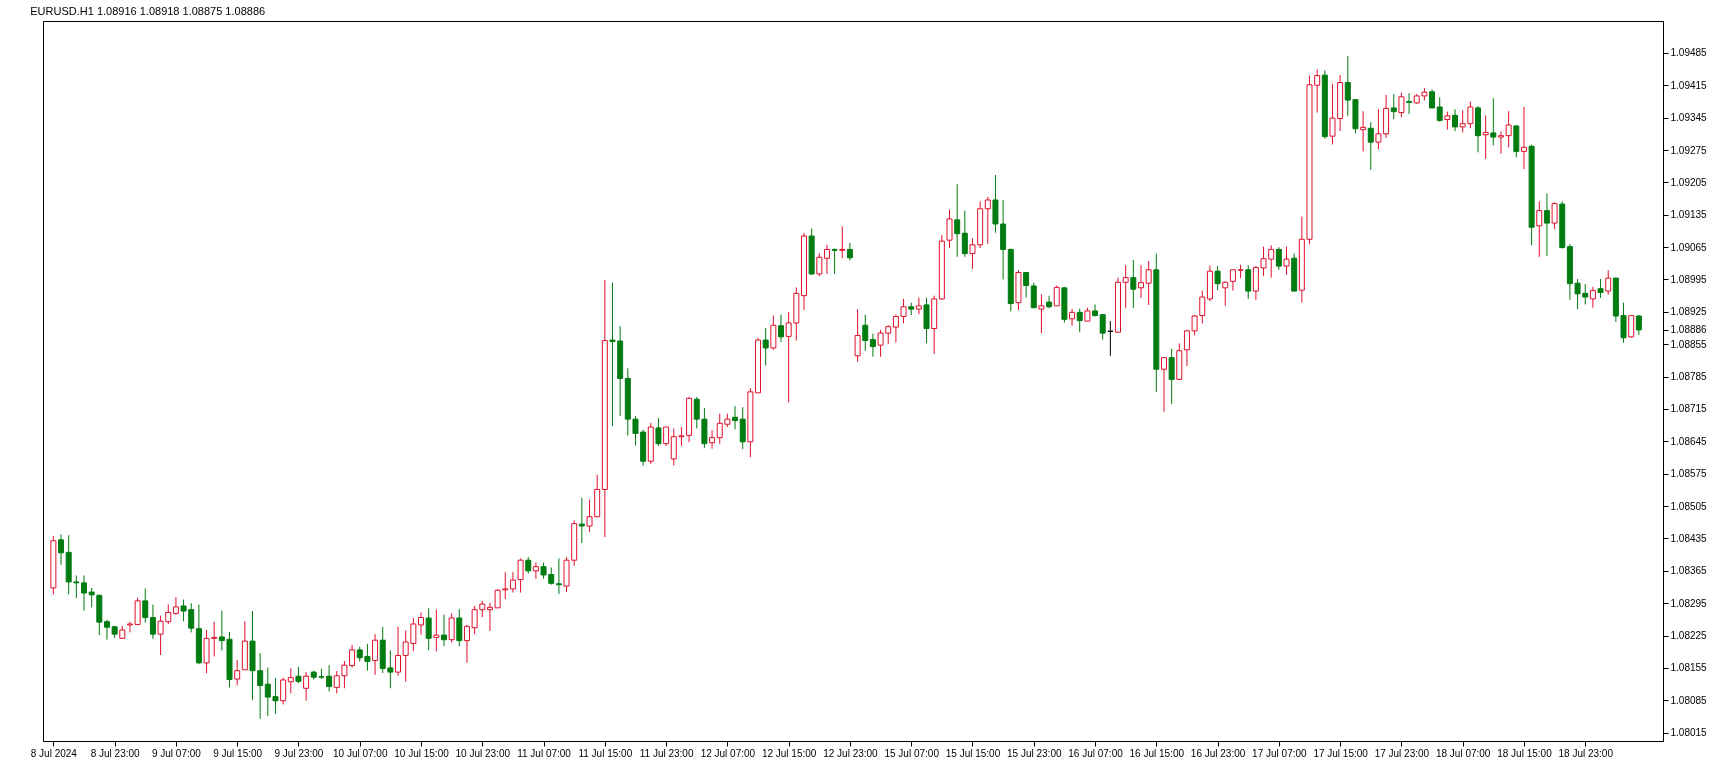 The height and width of the screenshot is (777, 1725). I want to click on x-tick-label: 8 Jul 23:00, so click(115, 753).